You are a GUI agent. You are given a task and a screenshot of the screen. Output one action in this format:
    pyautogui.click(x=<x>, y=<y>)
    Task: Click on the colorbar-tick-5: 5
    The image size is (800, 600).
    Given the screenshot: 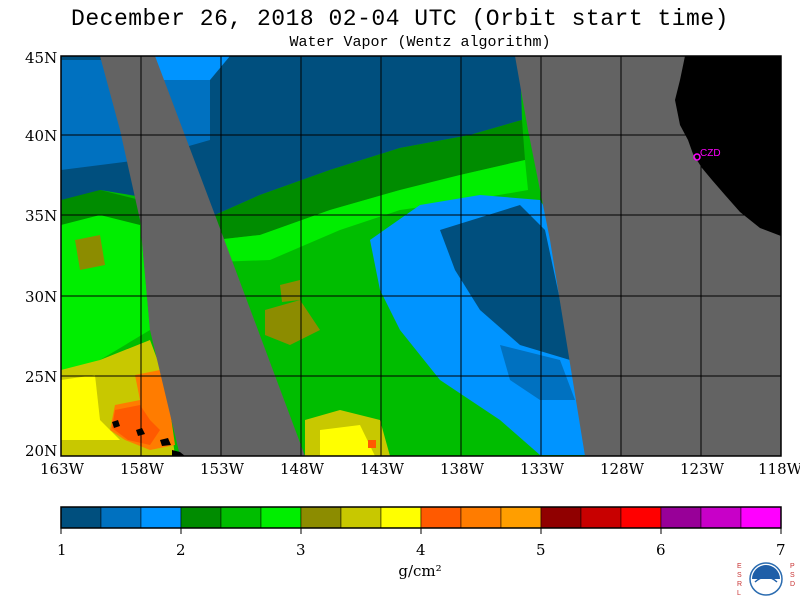 What is the action you would take?
    pyautogui.click(x=541, y=550)
    